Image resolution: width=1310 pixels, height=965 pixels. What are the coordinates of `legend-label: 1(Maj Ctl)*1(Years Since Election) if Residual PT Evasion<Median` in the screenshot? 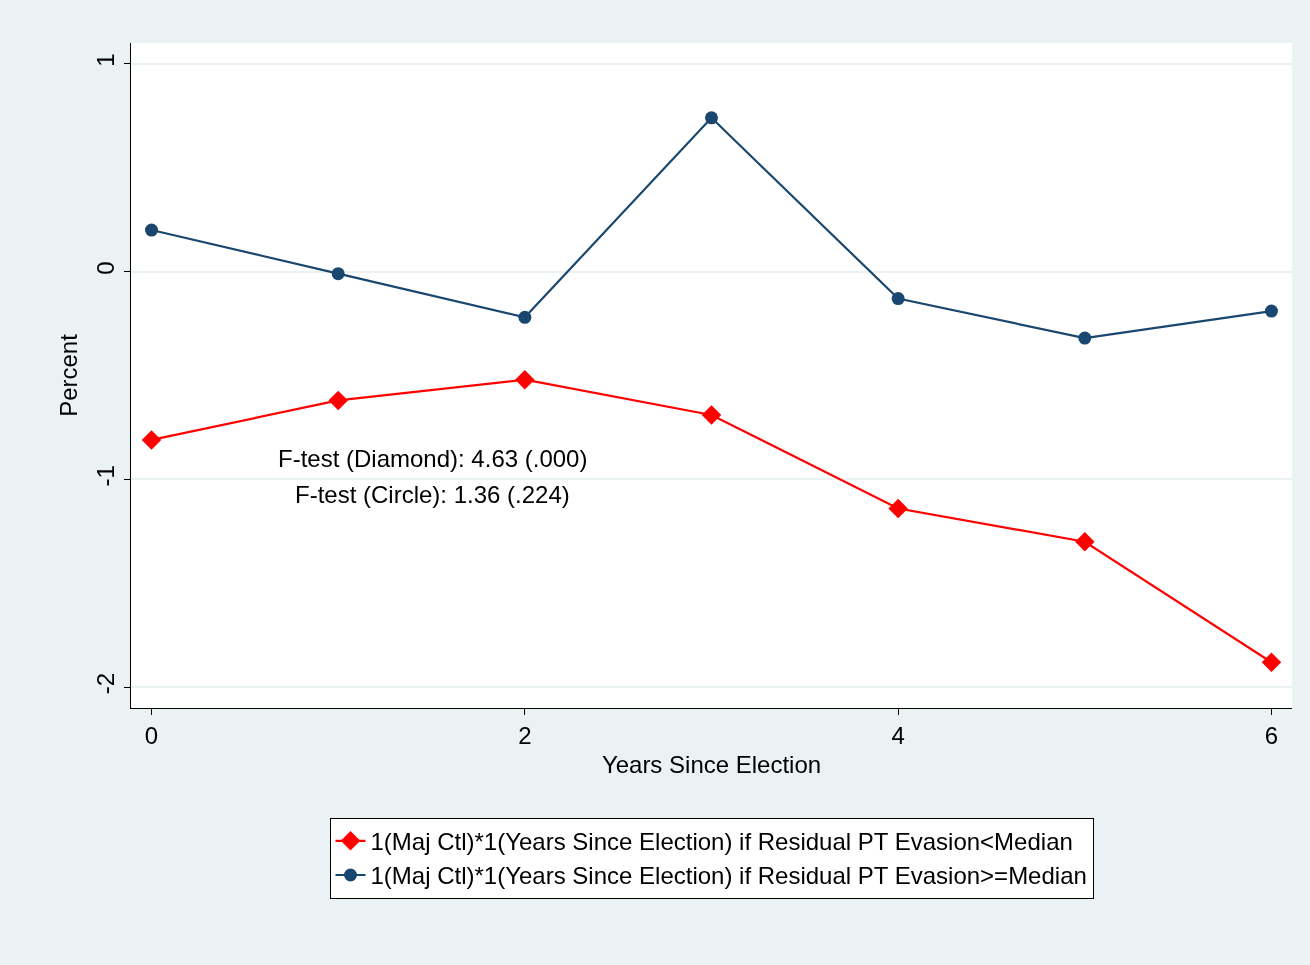 It's located at (721, 842).